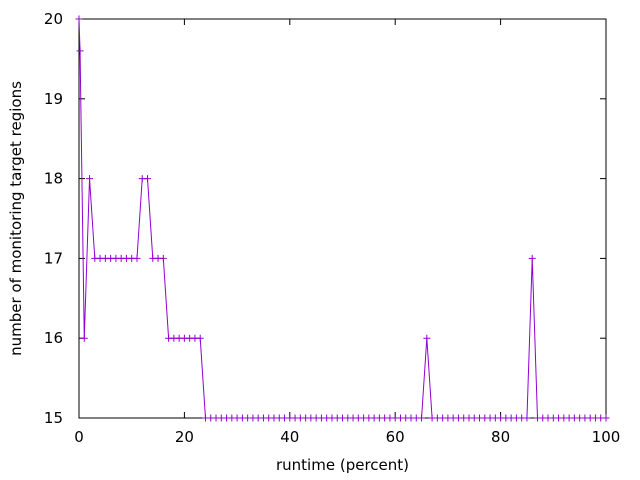  What do you see at coordinates (53, 338) in the screenshot?
I see `y-tick-label: 16` at bounding box center [53, 338].